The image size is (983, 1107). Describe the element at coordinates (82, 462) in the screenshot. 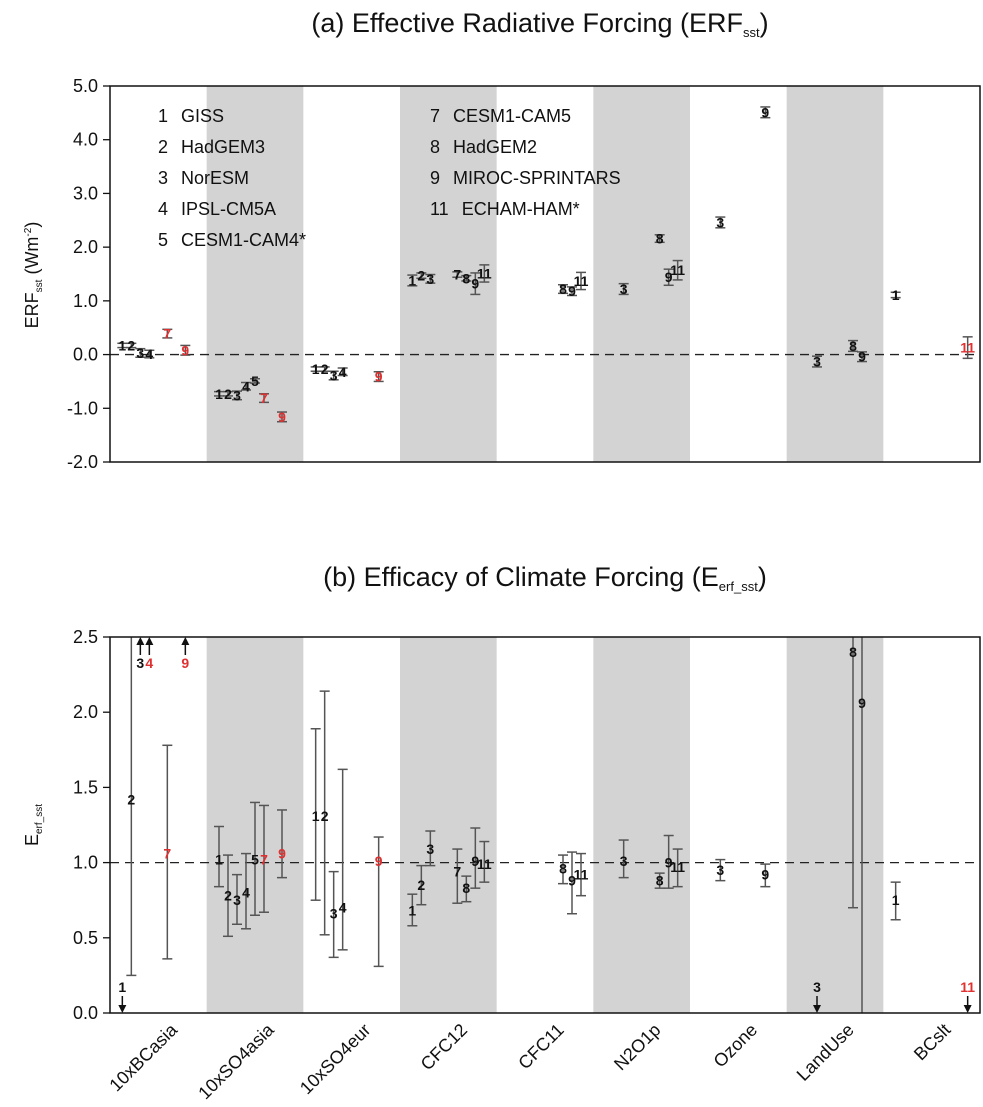

I see `y-tick-label: -2.0` at that location.